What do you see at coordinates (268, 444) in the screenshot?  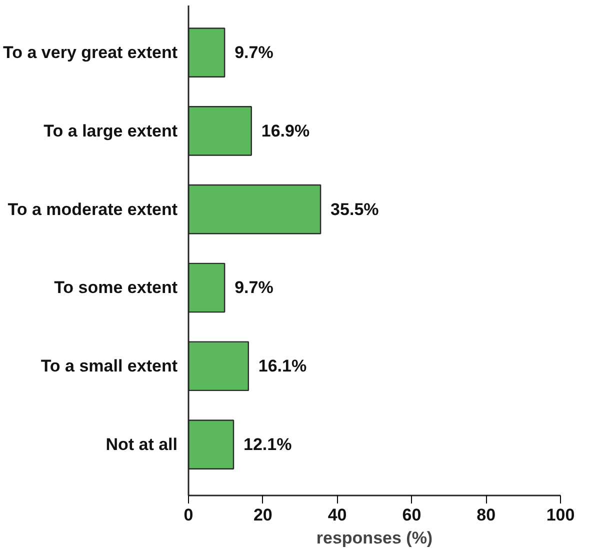 I see `data-label: 12.1%` at bounding box center [268, 444].